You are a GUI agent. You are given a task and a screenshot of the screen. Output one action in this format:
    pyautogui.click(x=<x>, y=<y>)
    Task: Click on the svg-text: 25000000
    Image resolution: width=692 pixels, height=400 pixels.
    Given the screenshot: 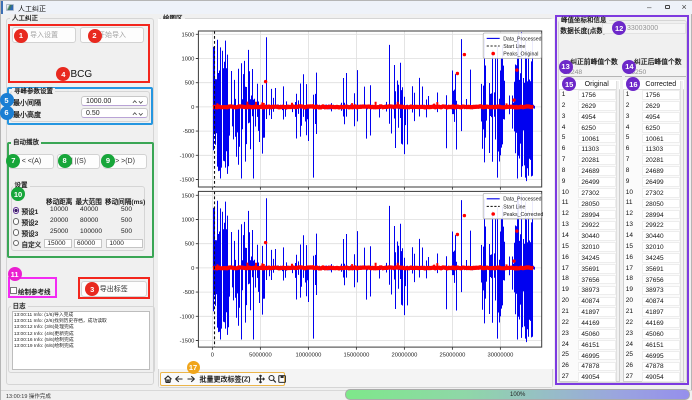 What is the action you would take?
    pyautogui.click(x=453, y=356)
    